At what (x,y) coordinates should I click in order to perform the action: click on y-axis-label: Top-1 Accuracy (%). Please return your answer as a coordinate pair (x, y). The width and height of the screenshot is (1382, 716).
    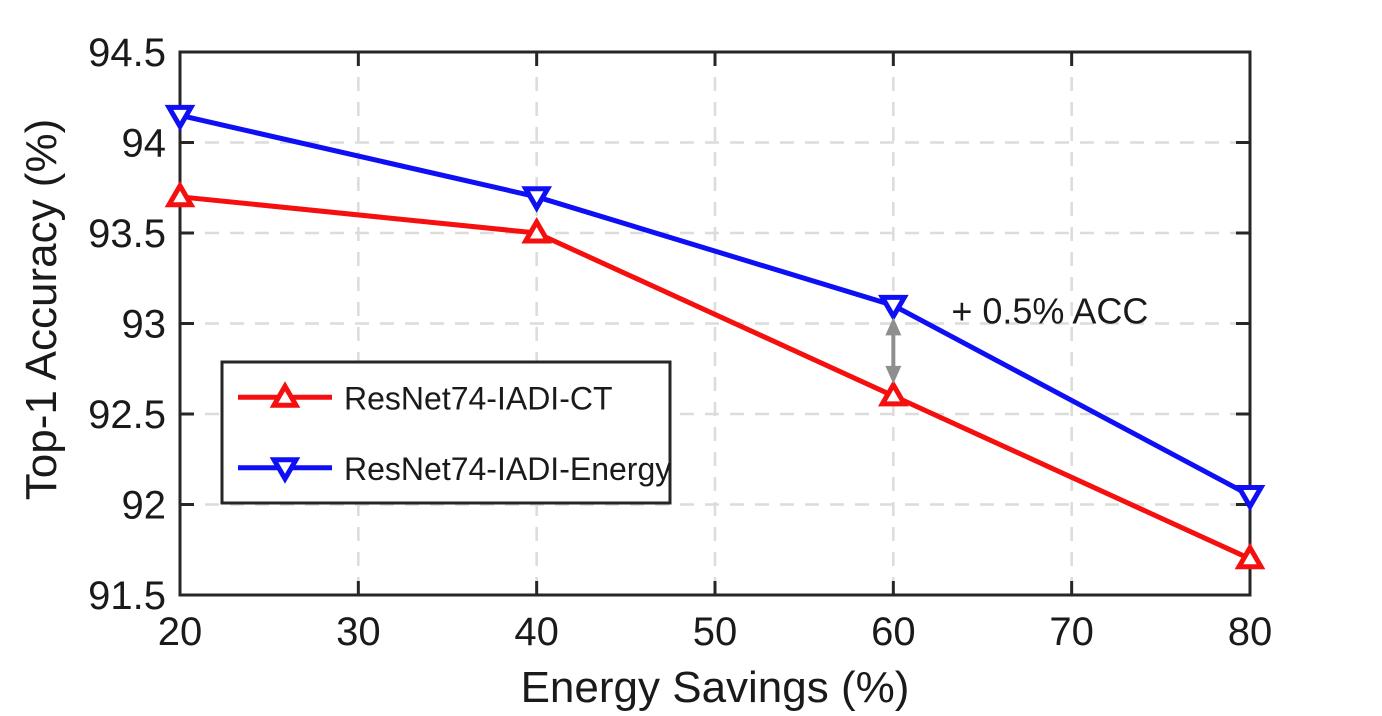
    Looking at the image, I should click on (41, 309).